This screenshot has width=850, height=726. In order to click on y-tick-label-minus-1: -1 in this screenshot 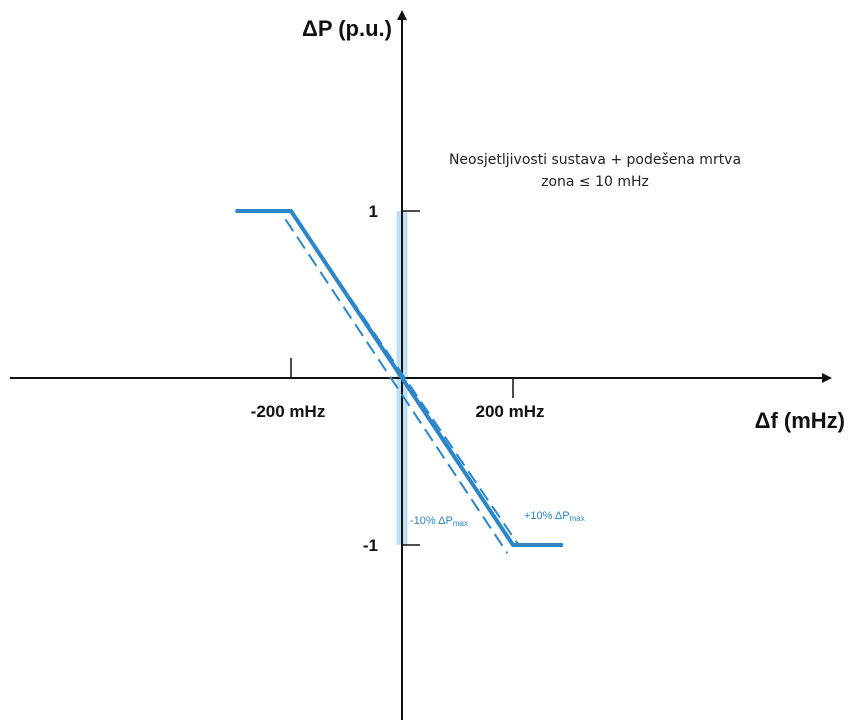, I will do `click(370, 545)`.